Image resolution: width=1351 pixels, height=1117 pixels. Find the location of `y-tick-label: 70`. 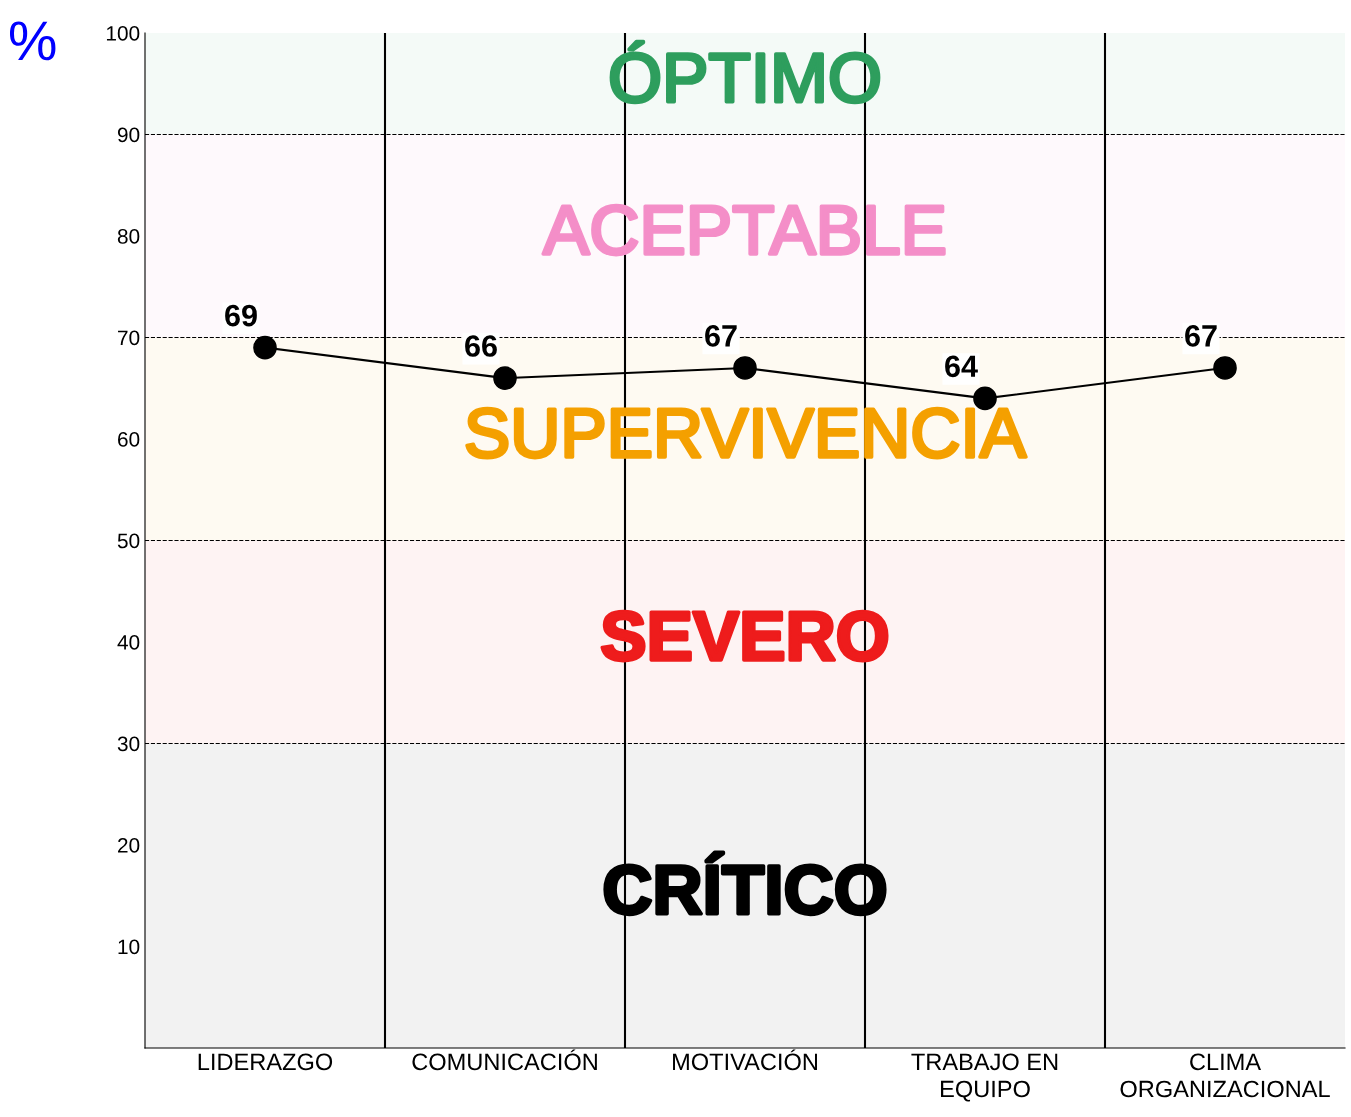

y-tick-label: 70 is located at coordinates (129, 338).